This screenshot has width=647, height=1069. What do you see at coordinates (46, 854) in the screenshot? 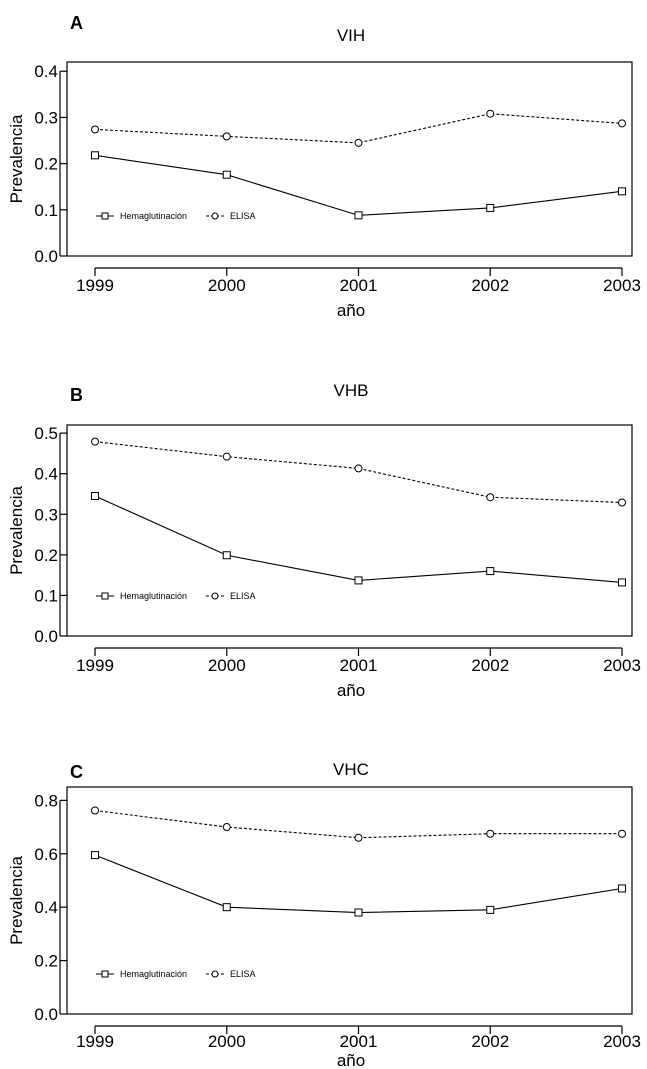
I see `y-tick-label: 0.6` at bounding box center [46, 854].